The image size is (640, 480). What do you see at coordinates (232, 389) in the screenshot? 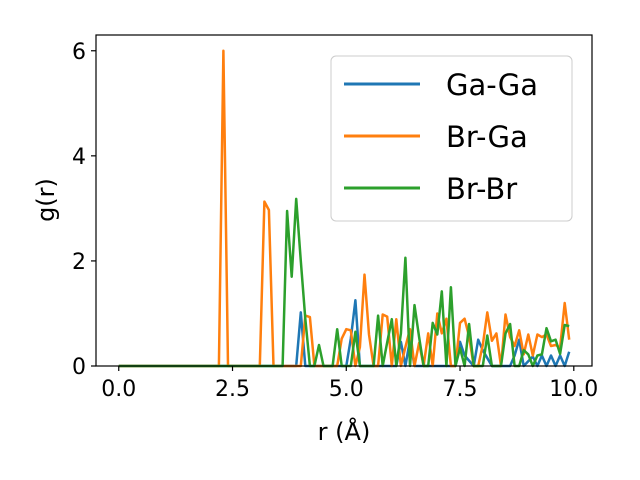
I see `x-tick-label: 2.5` at bounding box center [232, 389].